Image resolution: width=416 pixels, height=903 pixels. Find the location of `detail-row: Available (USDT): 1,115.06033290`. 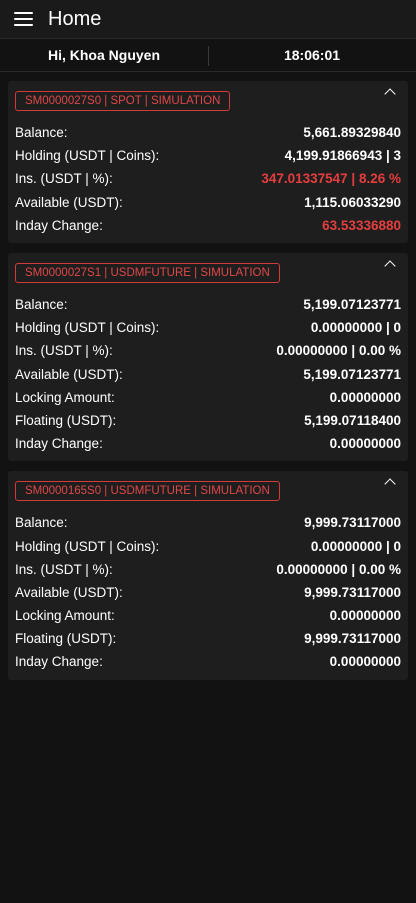

detail-row: Available (USDT): 1,115.06033290 is located at coordinates (208, 202).